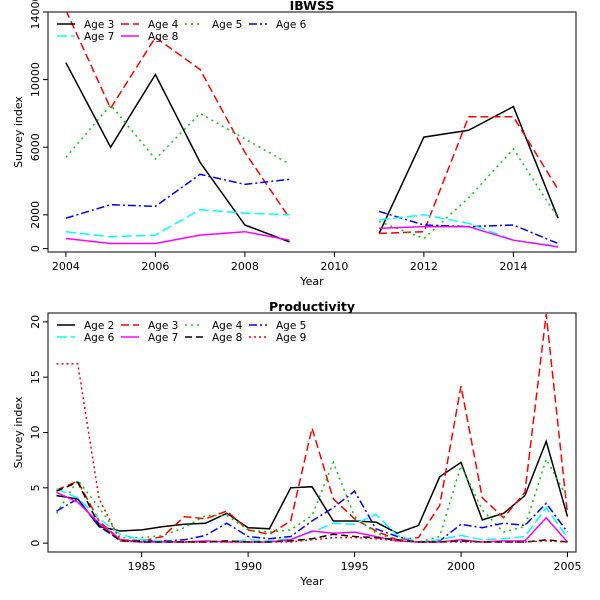 This screenshot has height=600, width=600. I want to click on x-tick-label: 2000, so click(461, 566).